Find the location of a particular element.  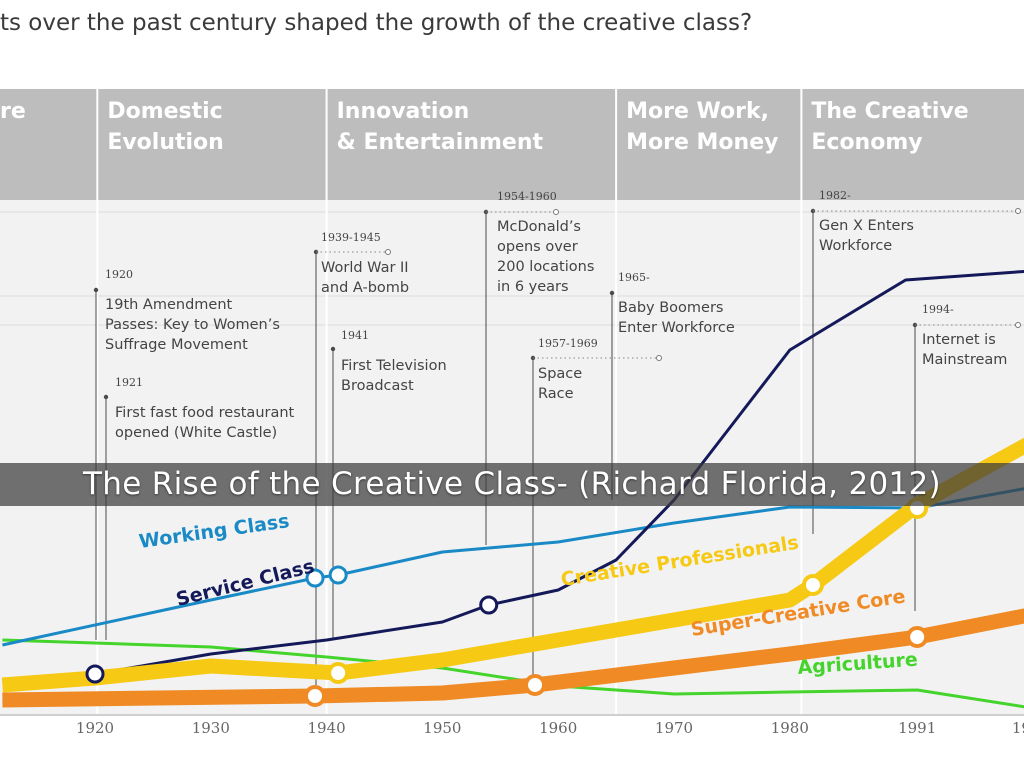

event-year: 1941 is located at coordinates (355, 335).